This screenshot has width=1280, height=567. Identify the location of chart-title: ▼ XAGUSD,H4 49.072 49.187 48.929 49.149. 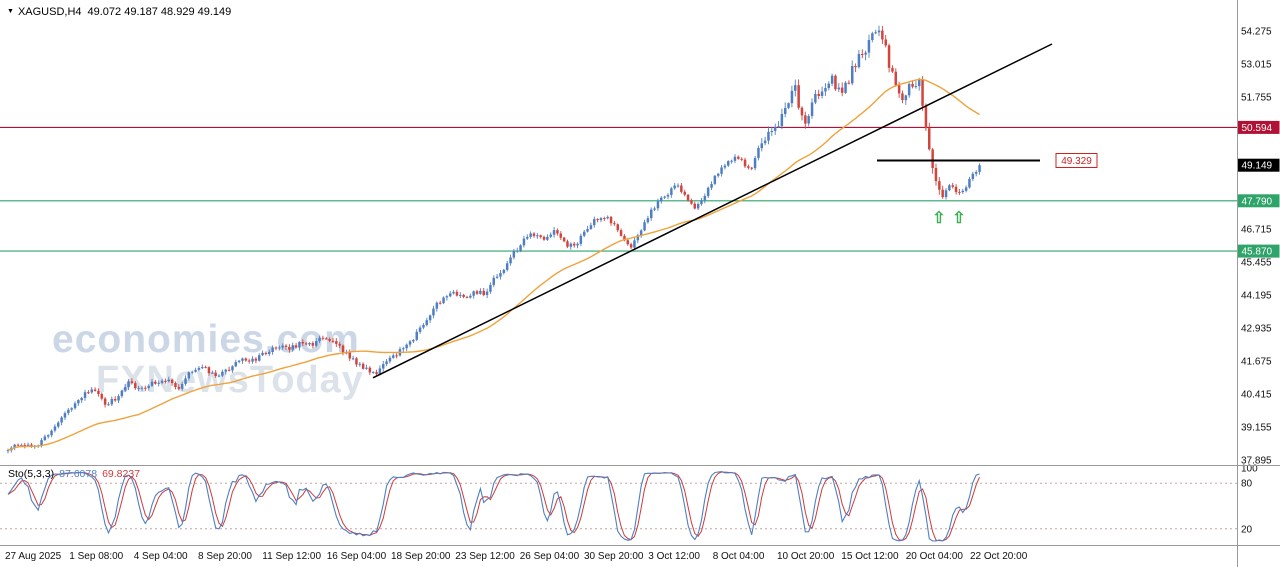
(119, 12).